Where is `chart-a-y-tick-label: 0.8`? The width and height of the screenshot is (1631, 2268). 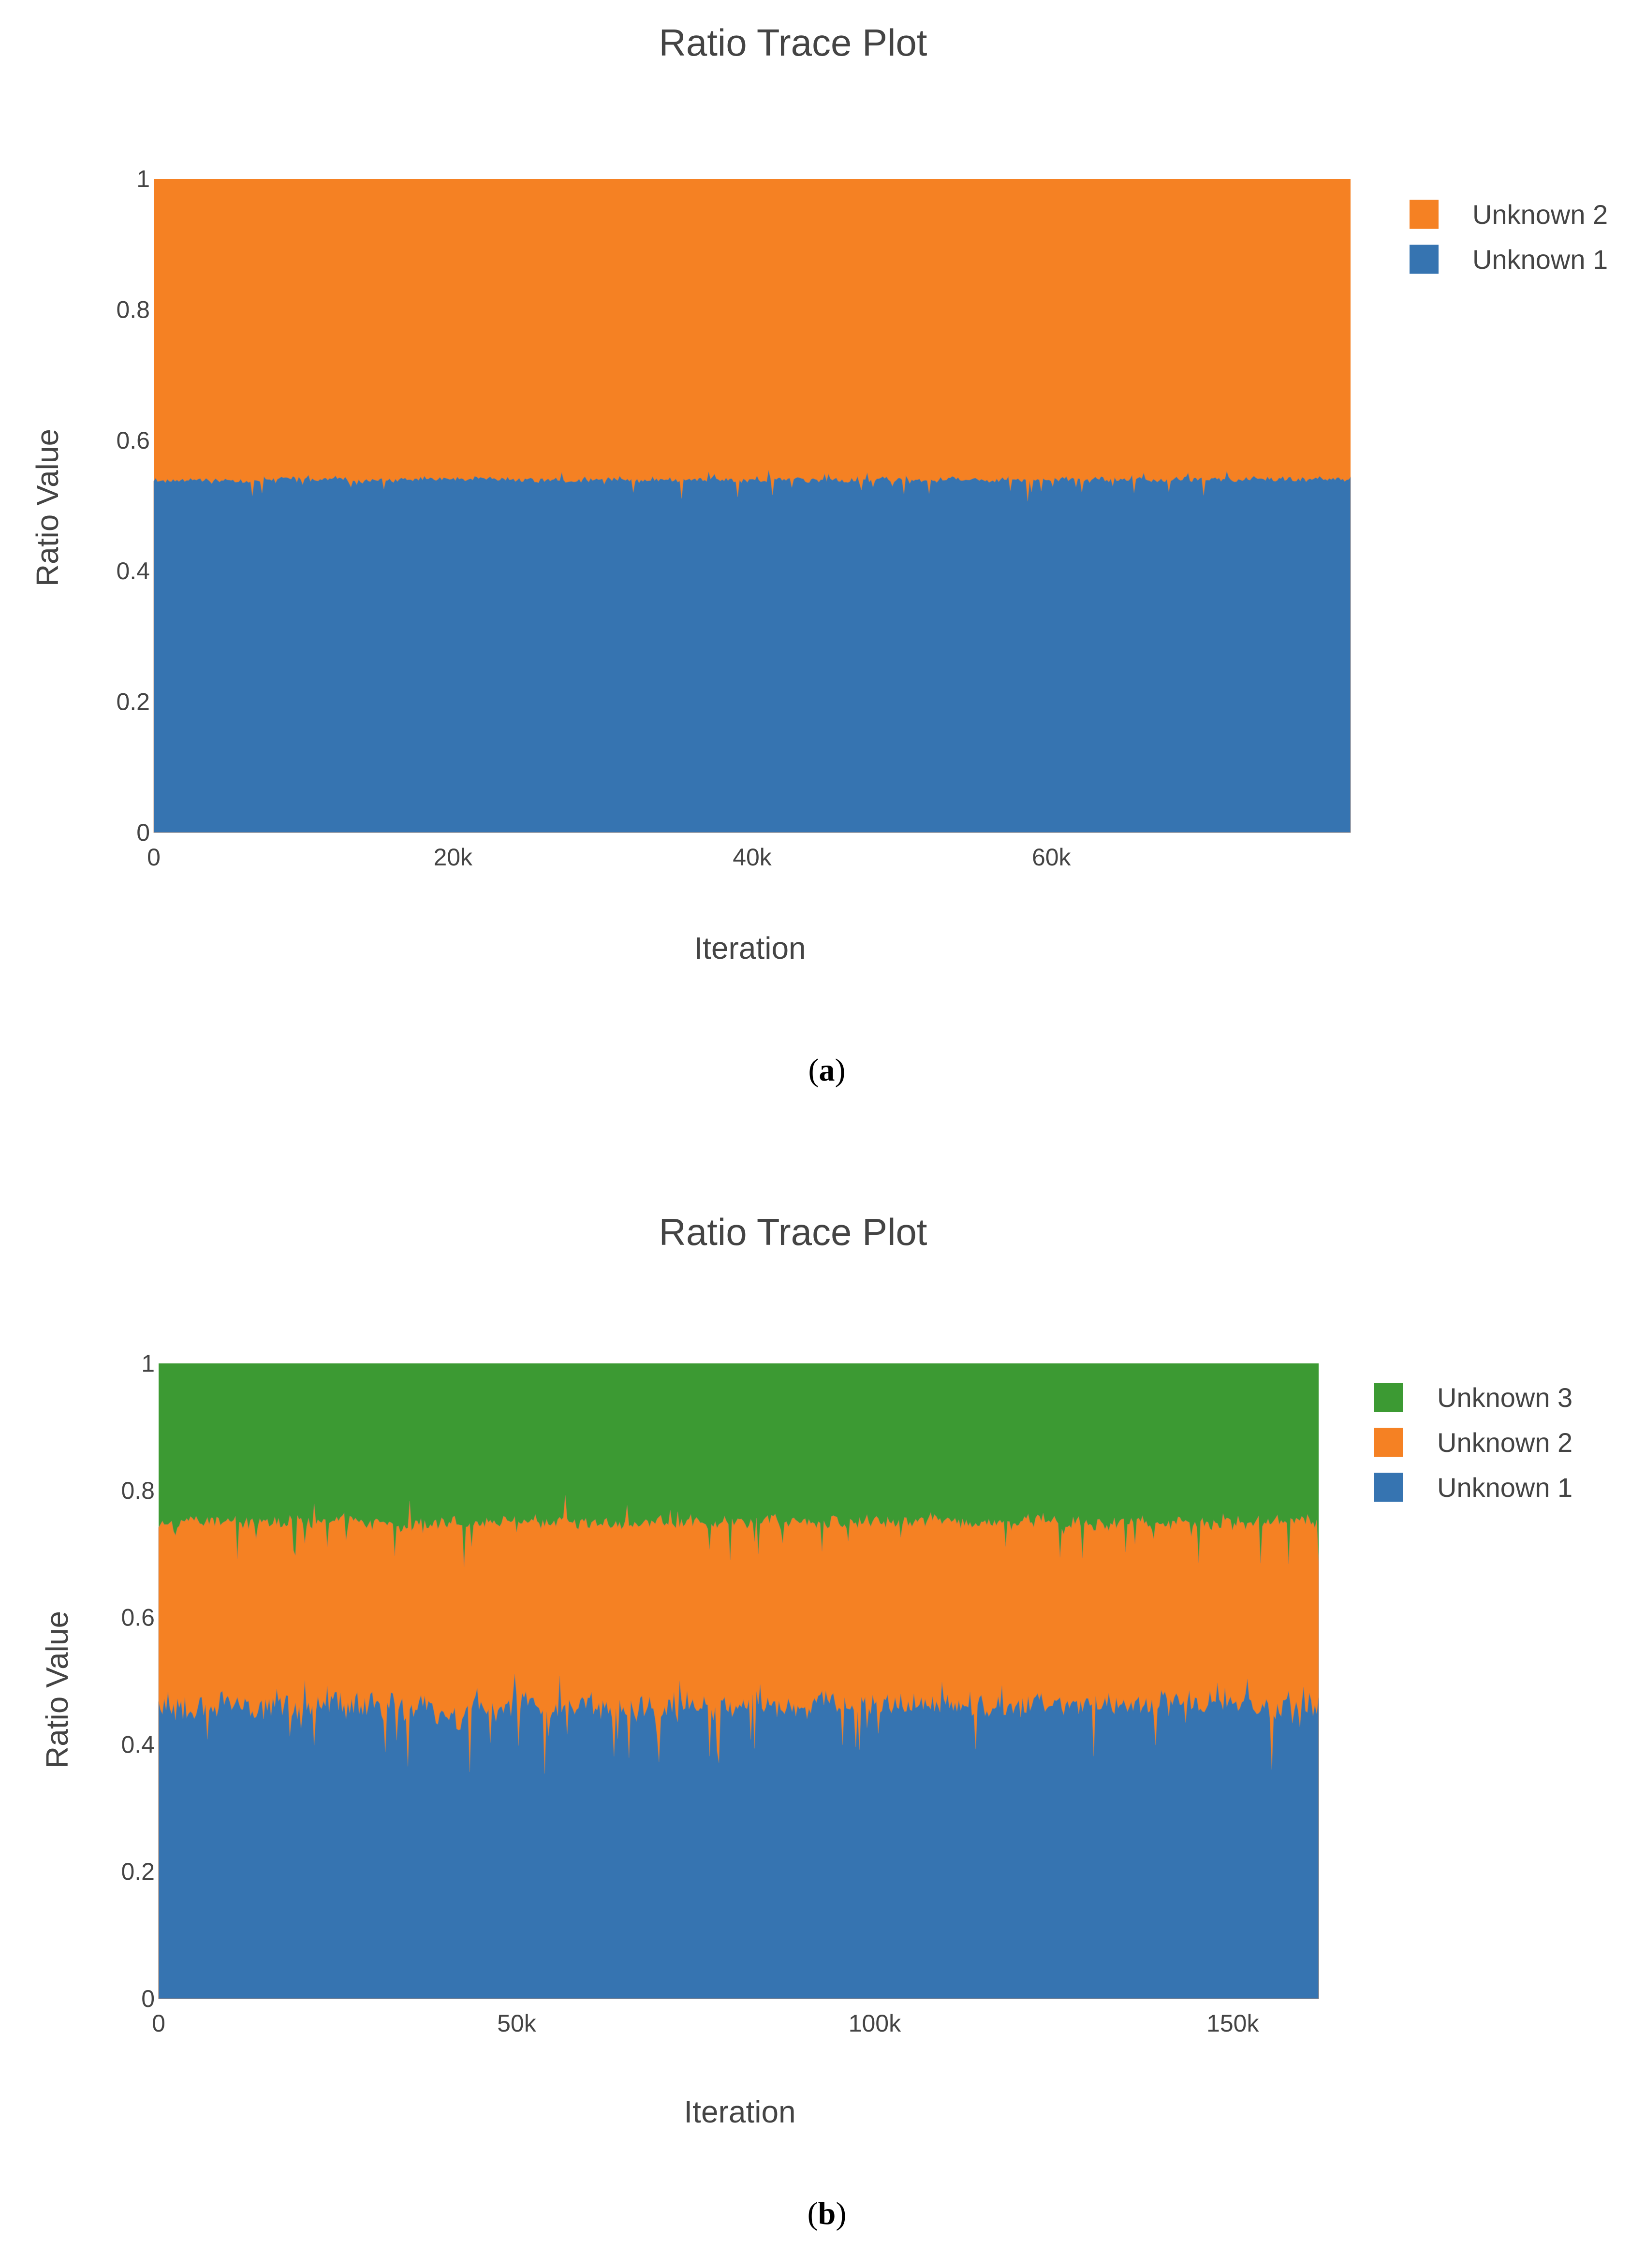
chart-a-y-tick-label: 0.8 is located at coordinates (133, 309).